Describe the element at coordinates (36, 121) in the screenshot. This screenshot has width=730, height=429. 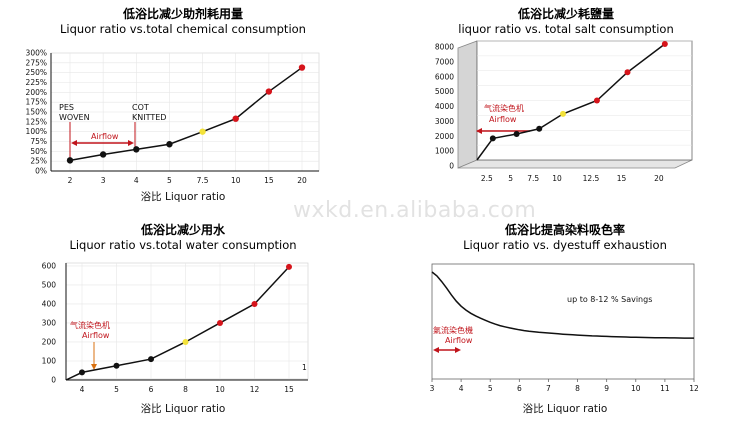
I see `chemical-y-tick-label: 125%` at that location.